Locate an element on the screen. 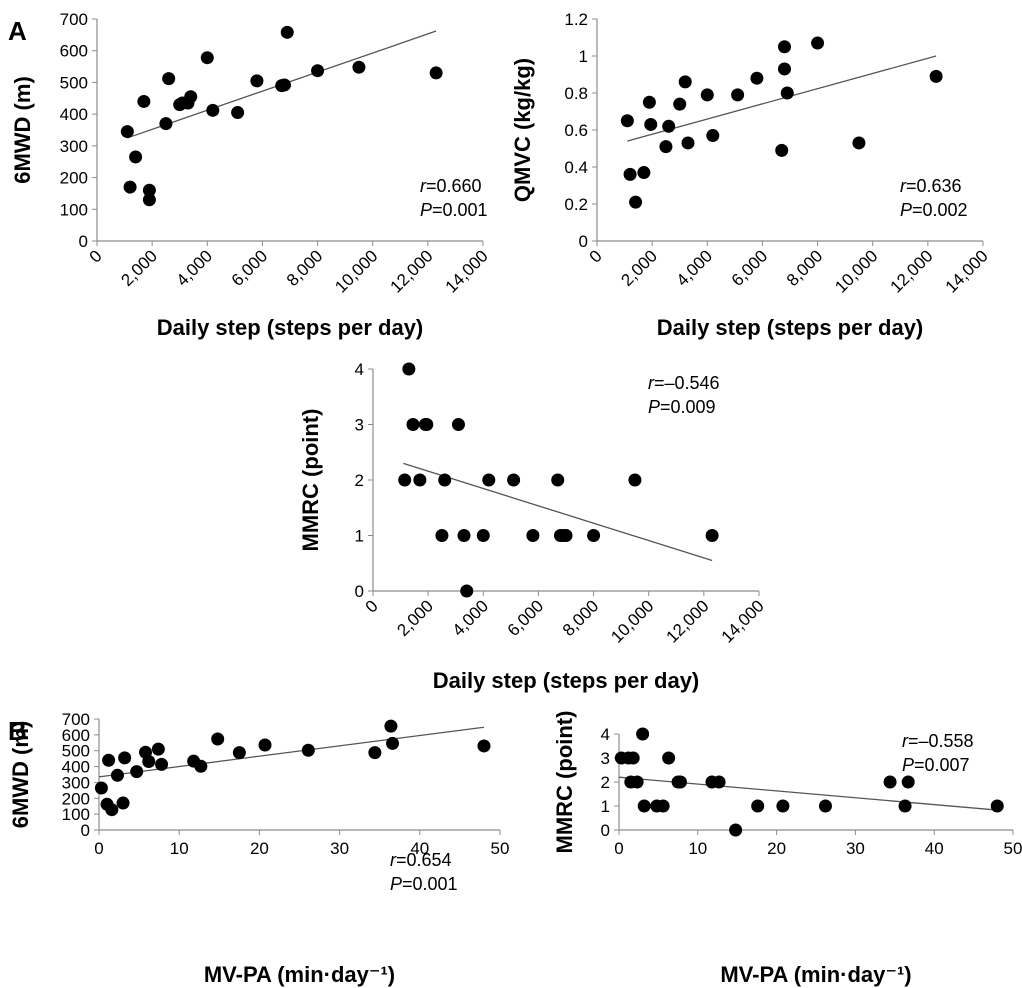 The height and width of the screenshot is (988, 1022). y-tick-label: 1.2 is located at coordinates (576, 19).